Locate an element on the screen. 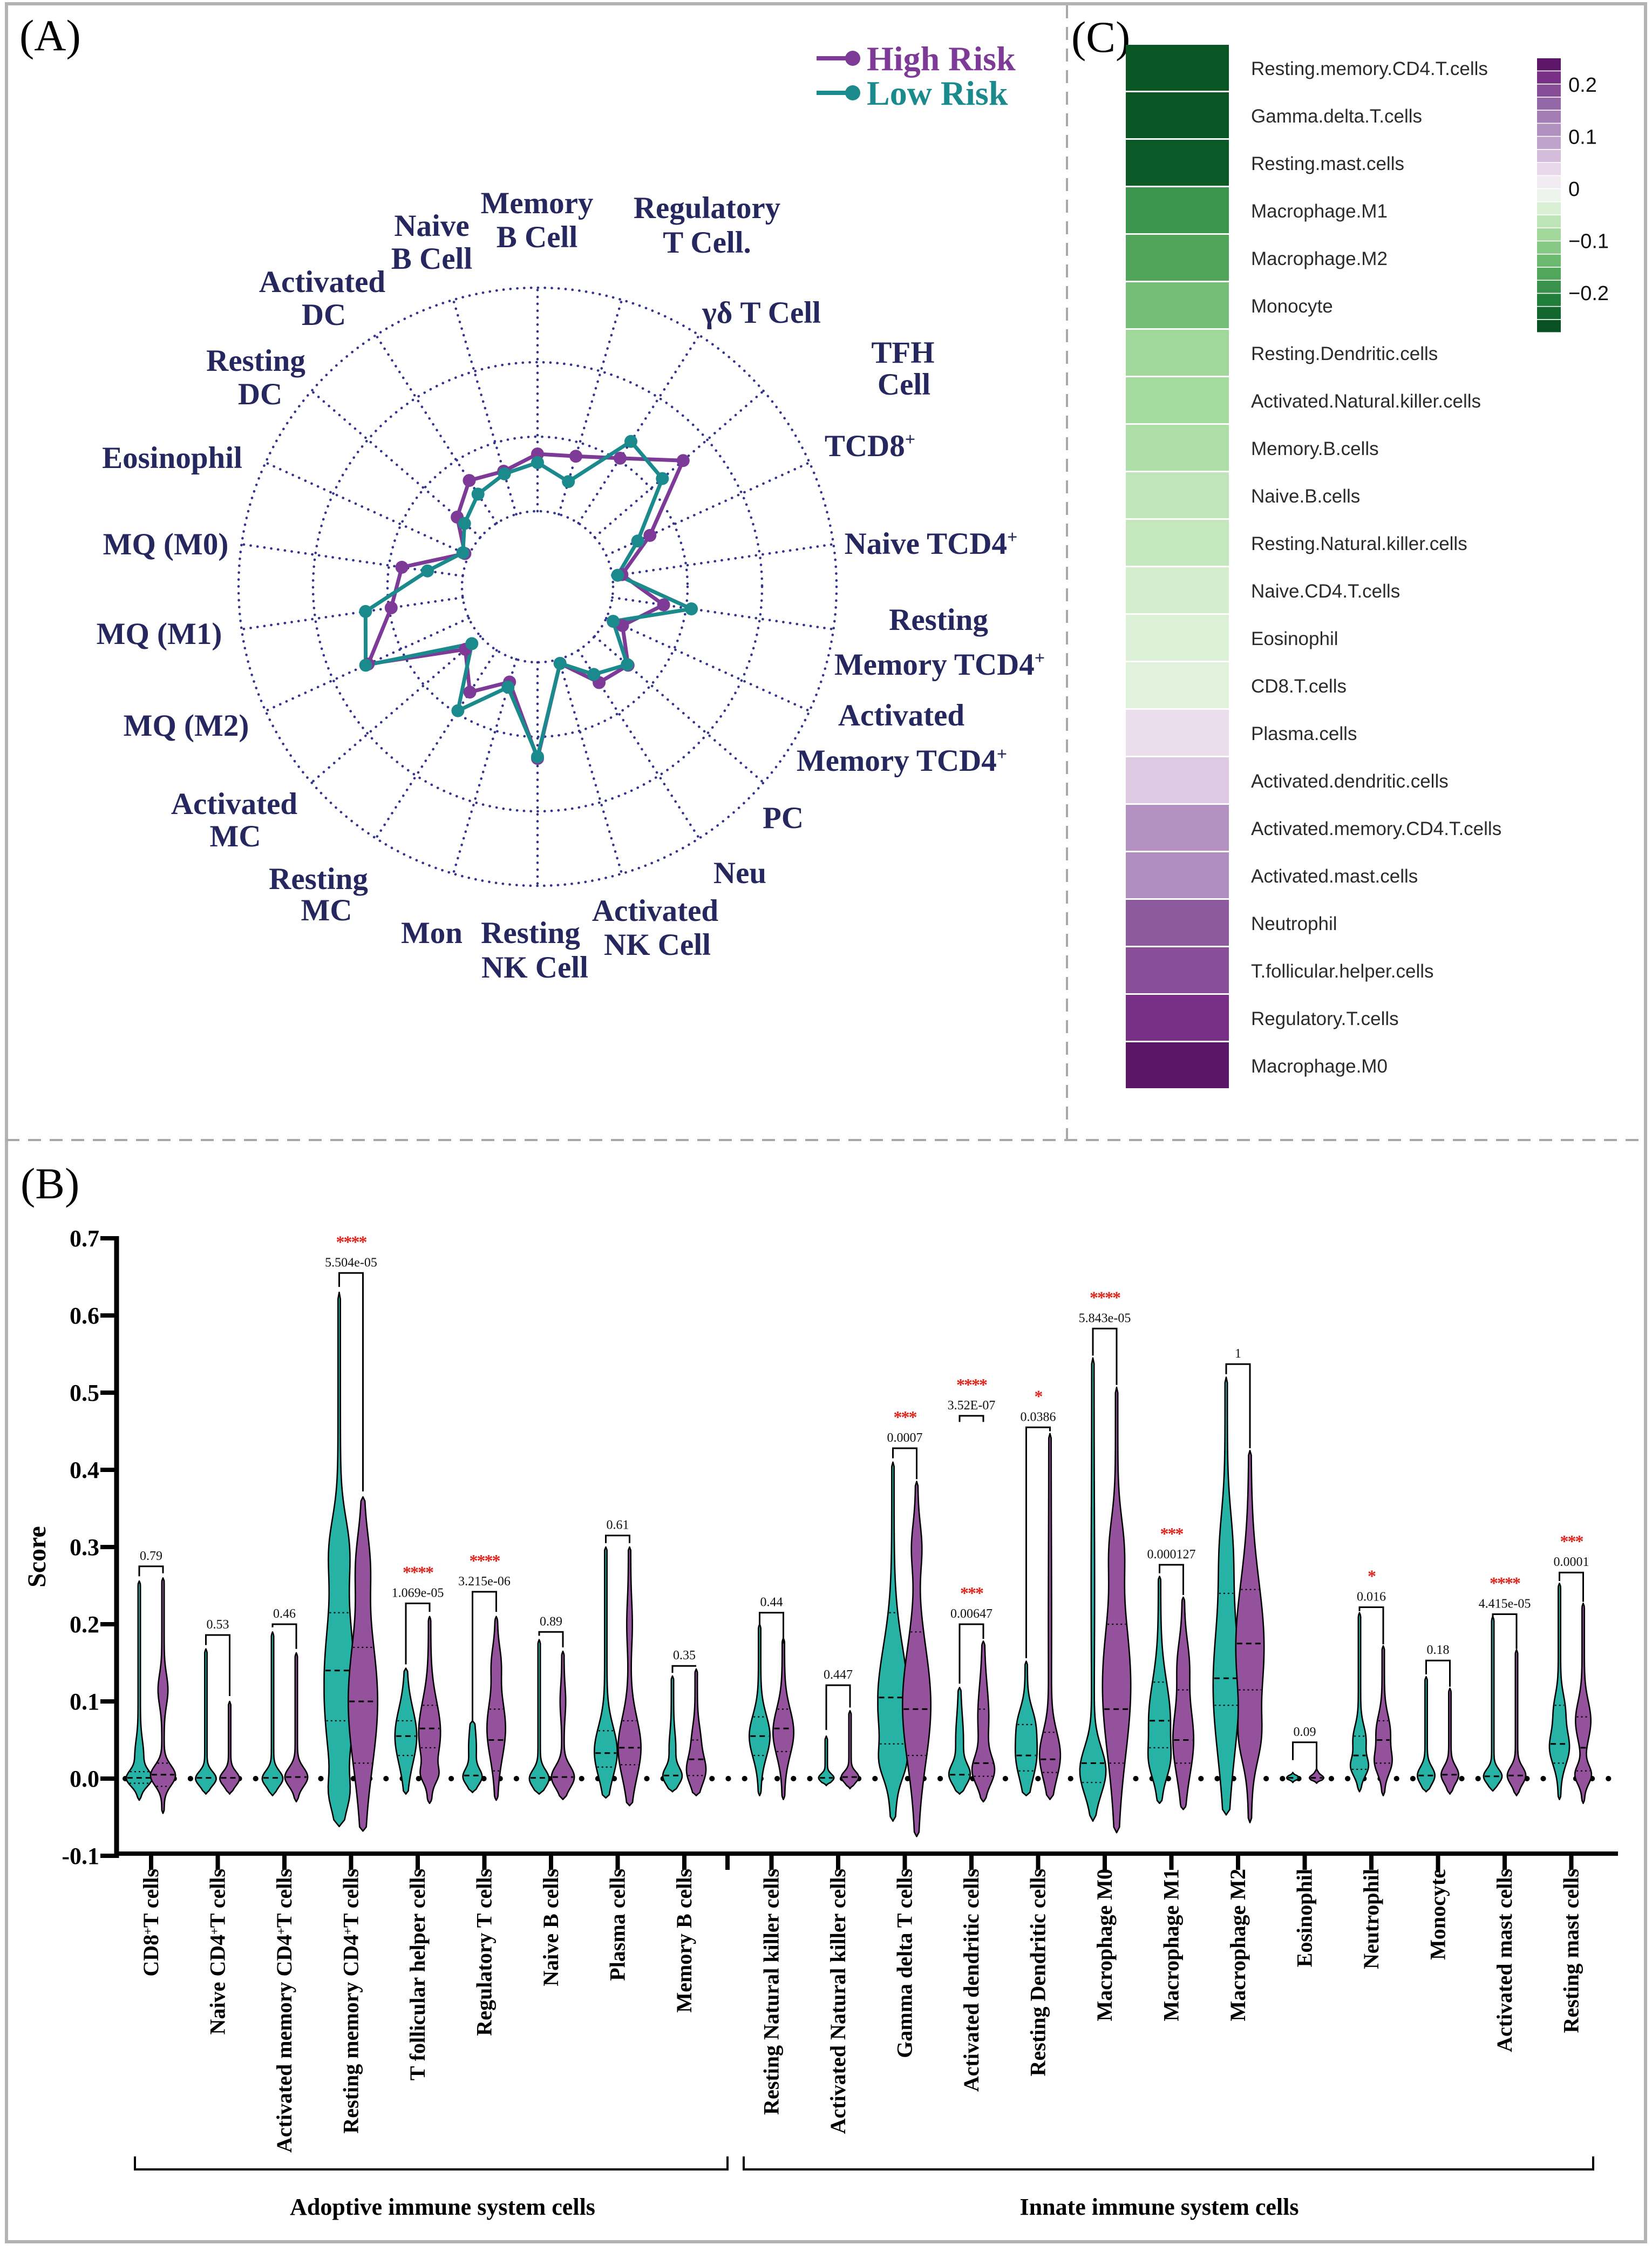  svg-text: 0.44 is located at coordinates (771, 1603).